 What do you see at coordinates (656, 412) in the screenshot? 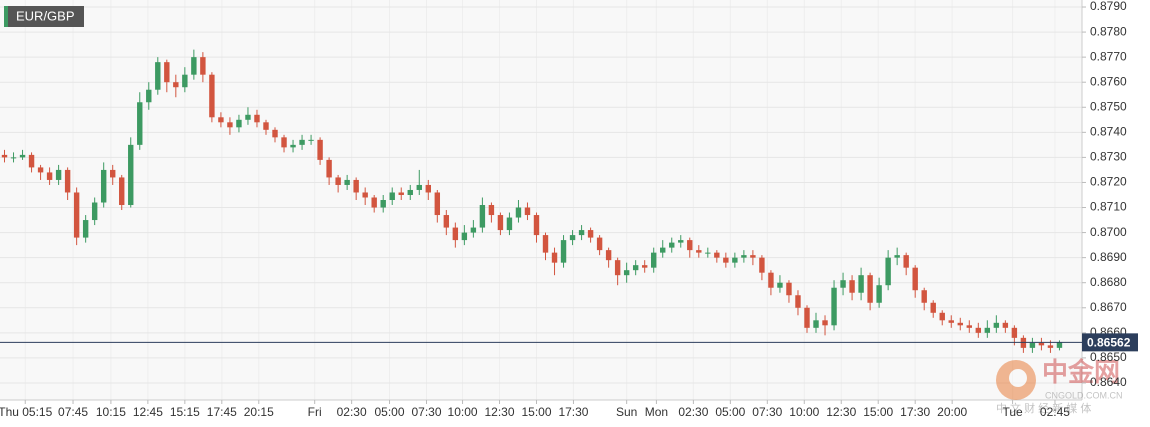
I see `x-tick-label: Mon` at bounding box center [656, 412].